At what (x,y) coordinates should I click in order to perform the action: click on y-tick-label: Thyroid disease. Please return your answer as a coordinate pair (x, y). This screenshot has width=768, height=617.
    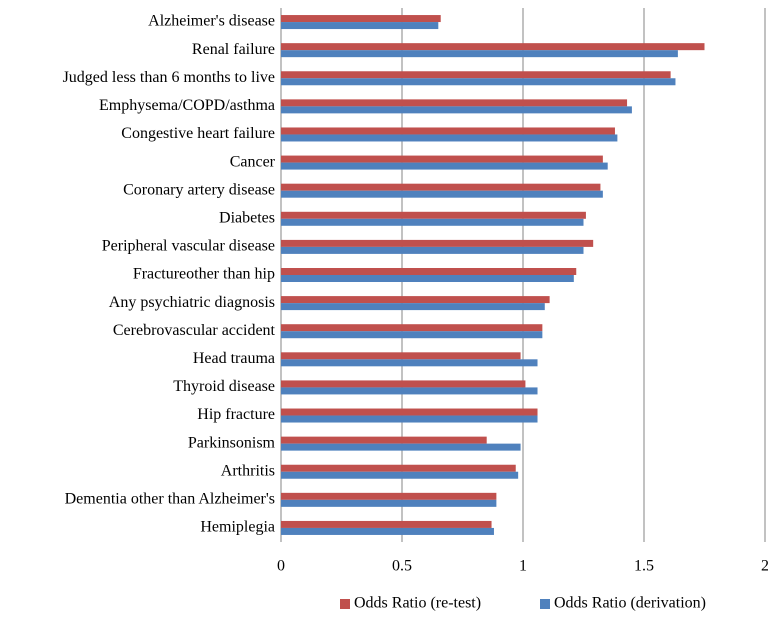
    Looking at the image, I should click on (224, 386).